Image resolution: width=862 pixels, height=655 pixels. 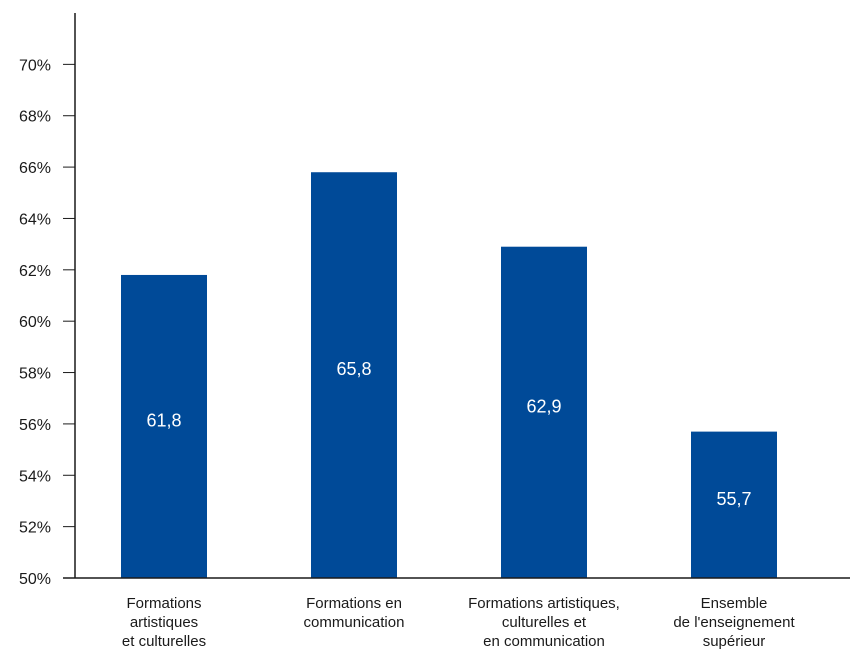 What do you see at coordinates (164, 622) in the screenshot?
I see `category-label: Formations artistiques et culturelles` at bounding box center [164, 622].